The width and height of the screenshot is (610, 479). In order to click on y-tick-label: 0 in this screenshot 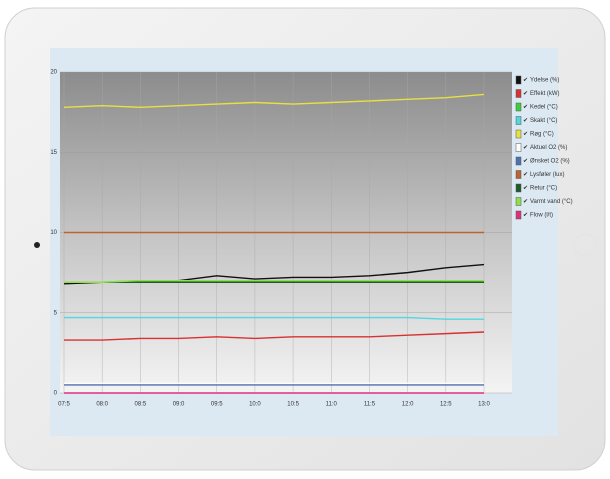, I will do `click(56, 394)`.